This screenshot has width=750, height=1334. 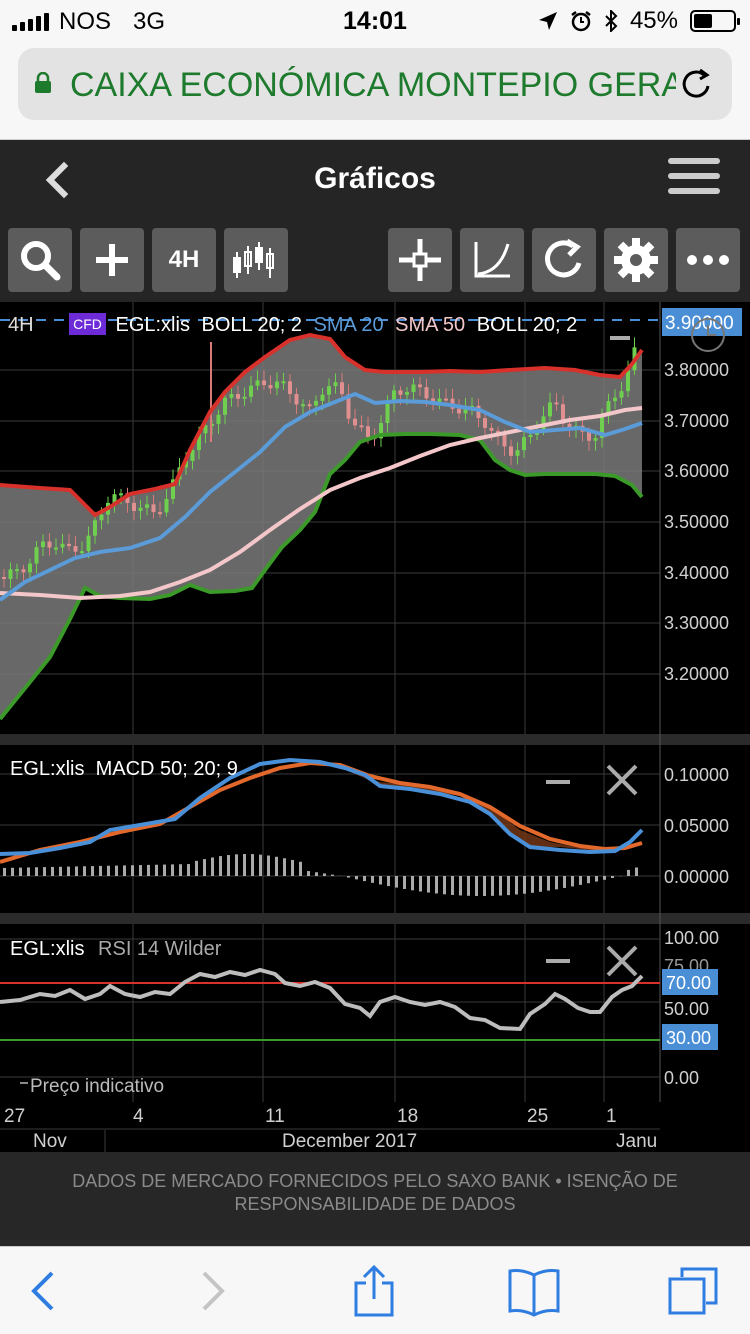 I want to click on carrier-name: NOS, so click(x=85, y=21).